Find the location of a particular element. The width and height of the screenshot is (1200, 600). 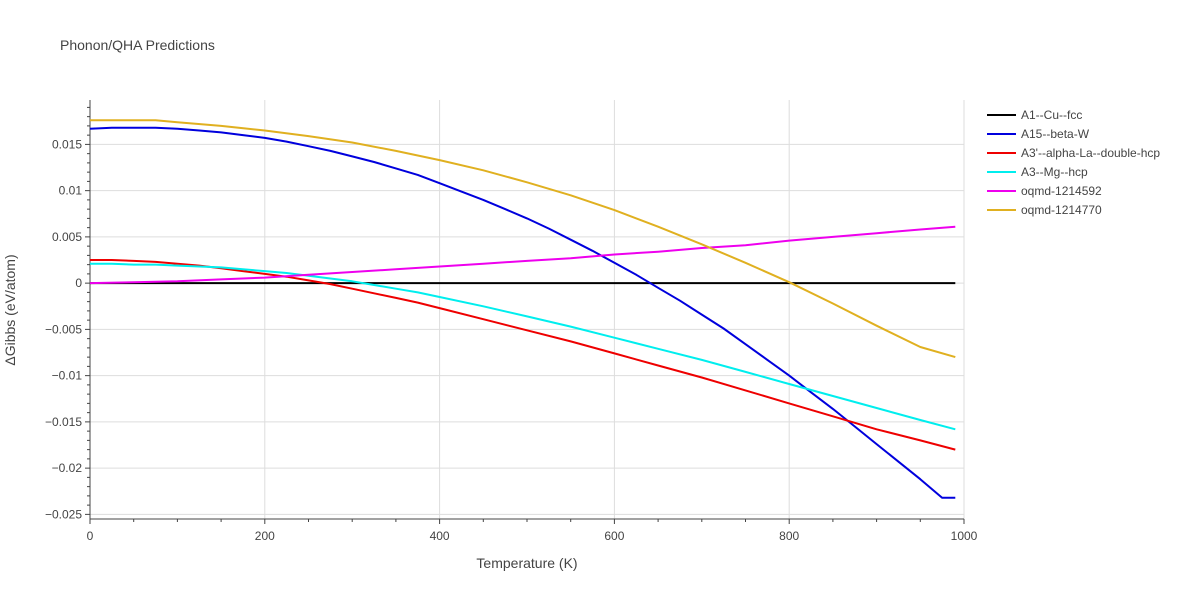

legend-item: A15--beta-W is located at coordinates (1038, 134).